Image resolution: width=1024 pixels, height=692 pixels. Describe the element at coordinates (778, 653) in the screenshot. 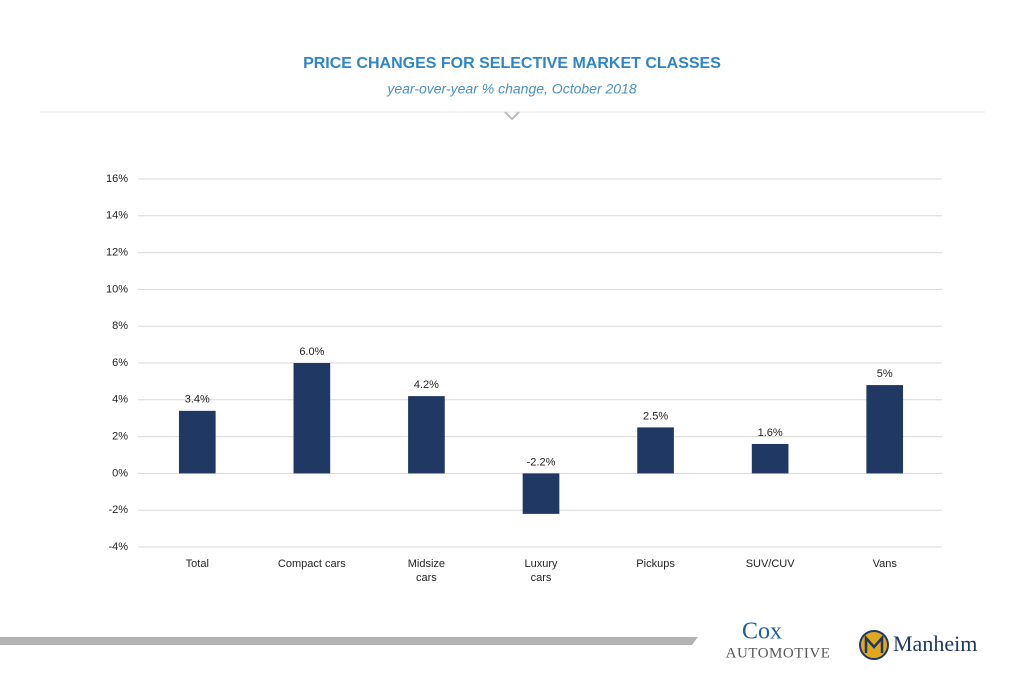

I see `brand-automotive: AUTOMOTIVE` at that location.